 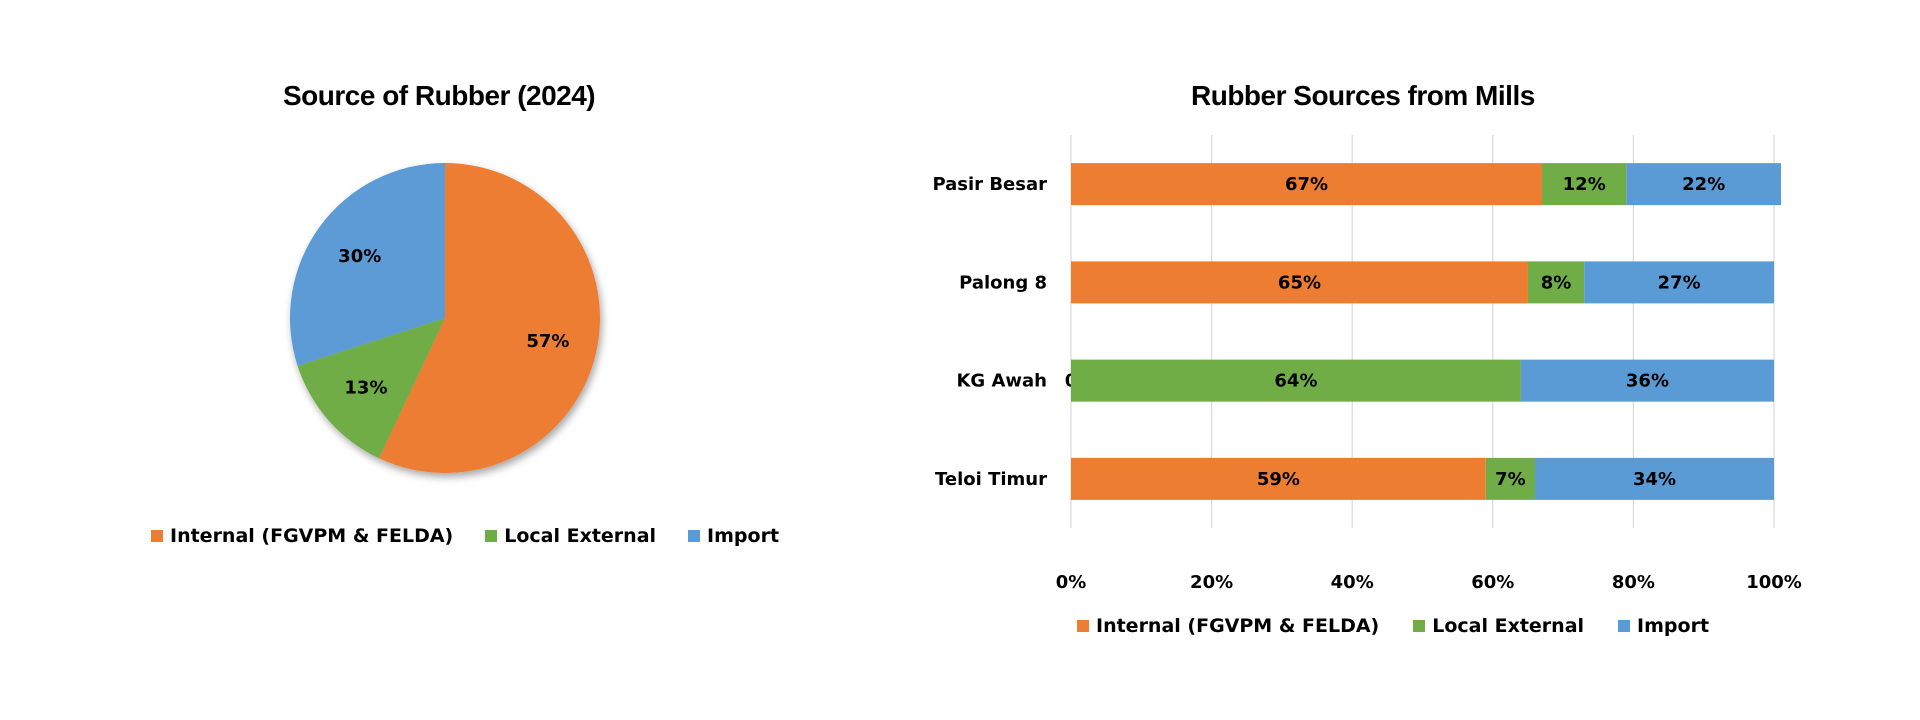 I want to click on bar-data-label-local-external: 12%, so click(x=1584, y=184).